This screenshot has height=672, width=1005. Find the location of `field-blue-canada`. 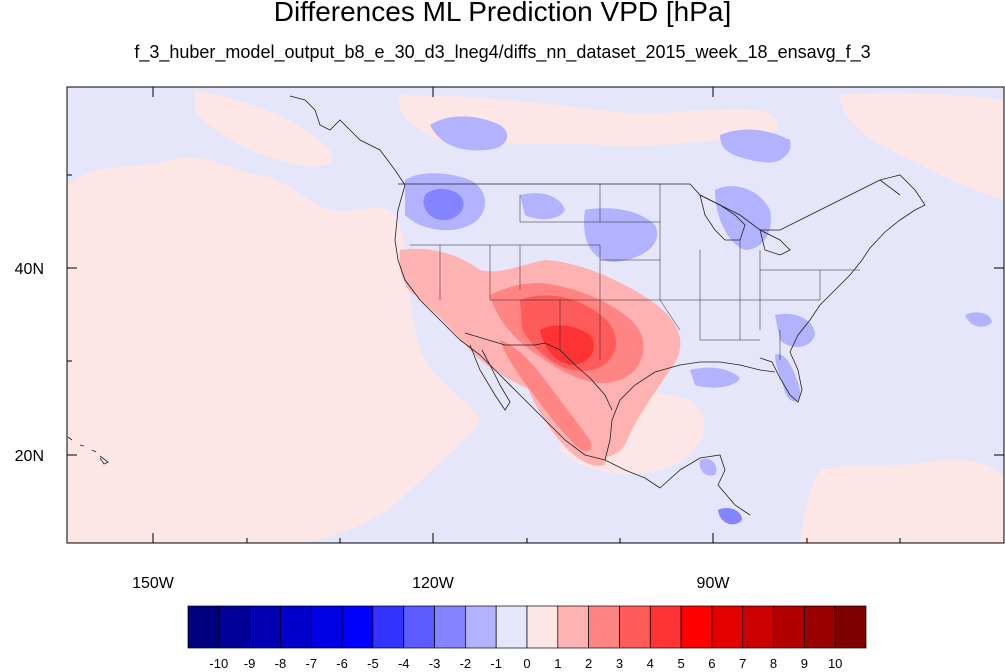

field-blue-canada is located at coordinates (469, 133).